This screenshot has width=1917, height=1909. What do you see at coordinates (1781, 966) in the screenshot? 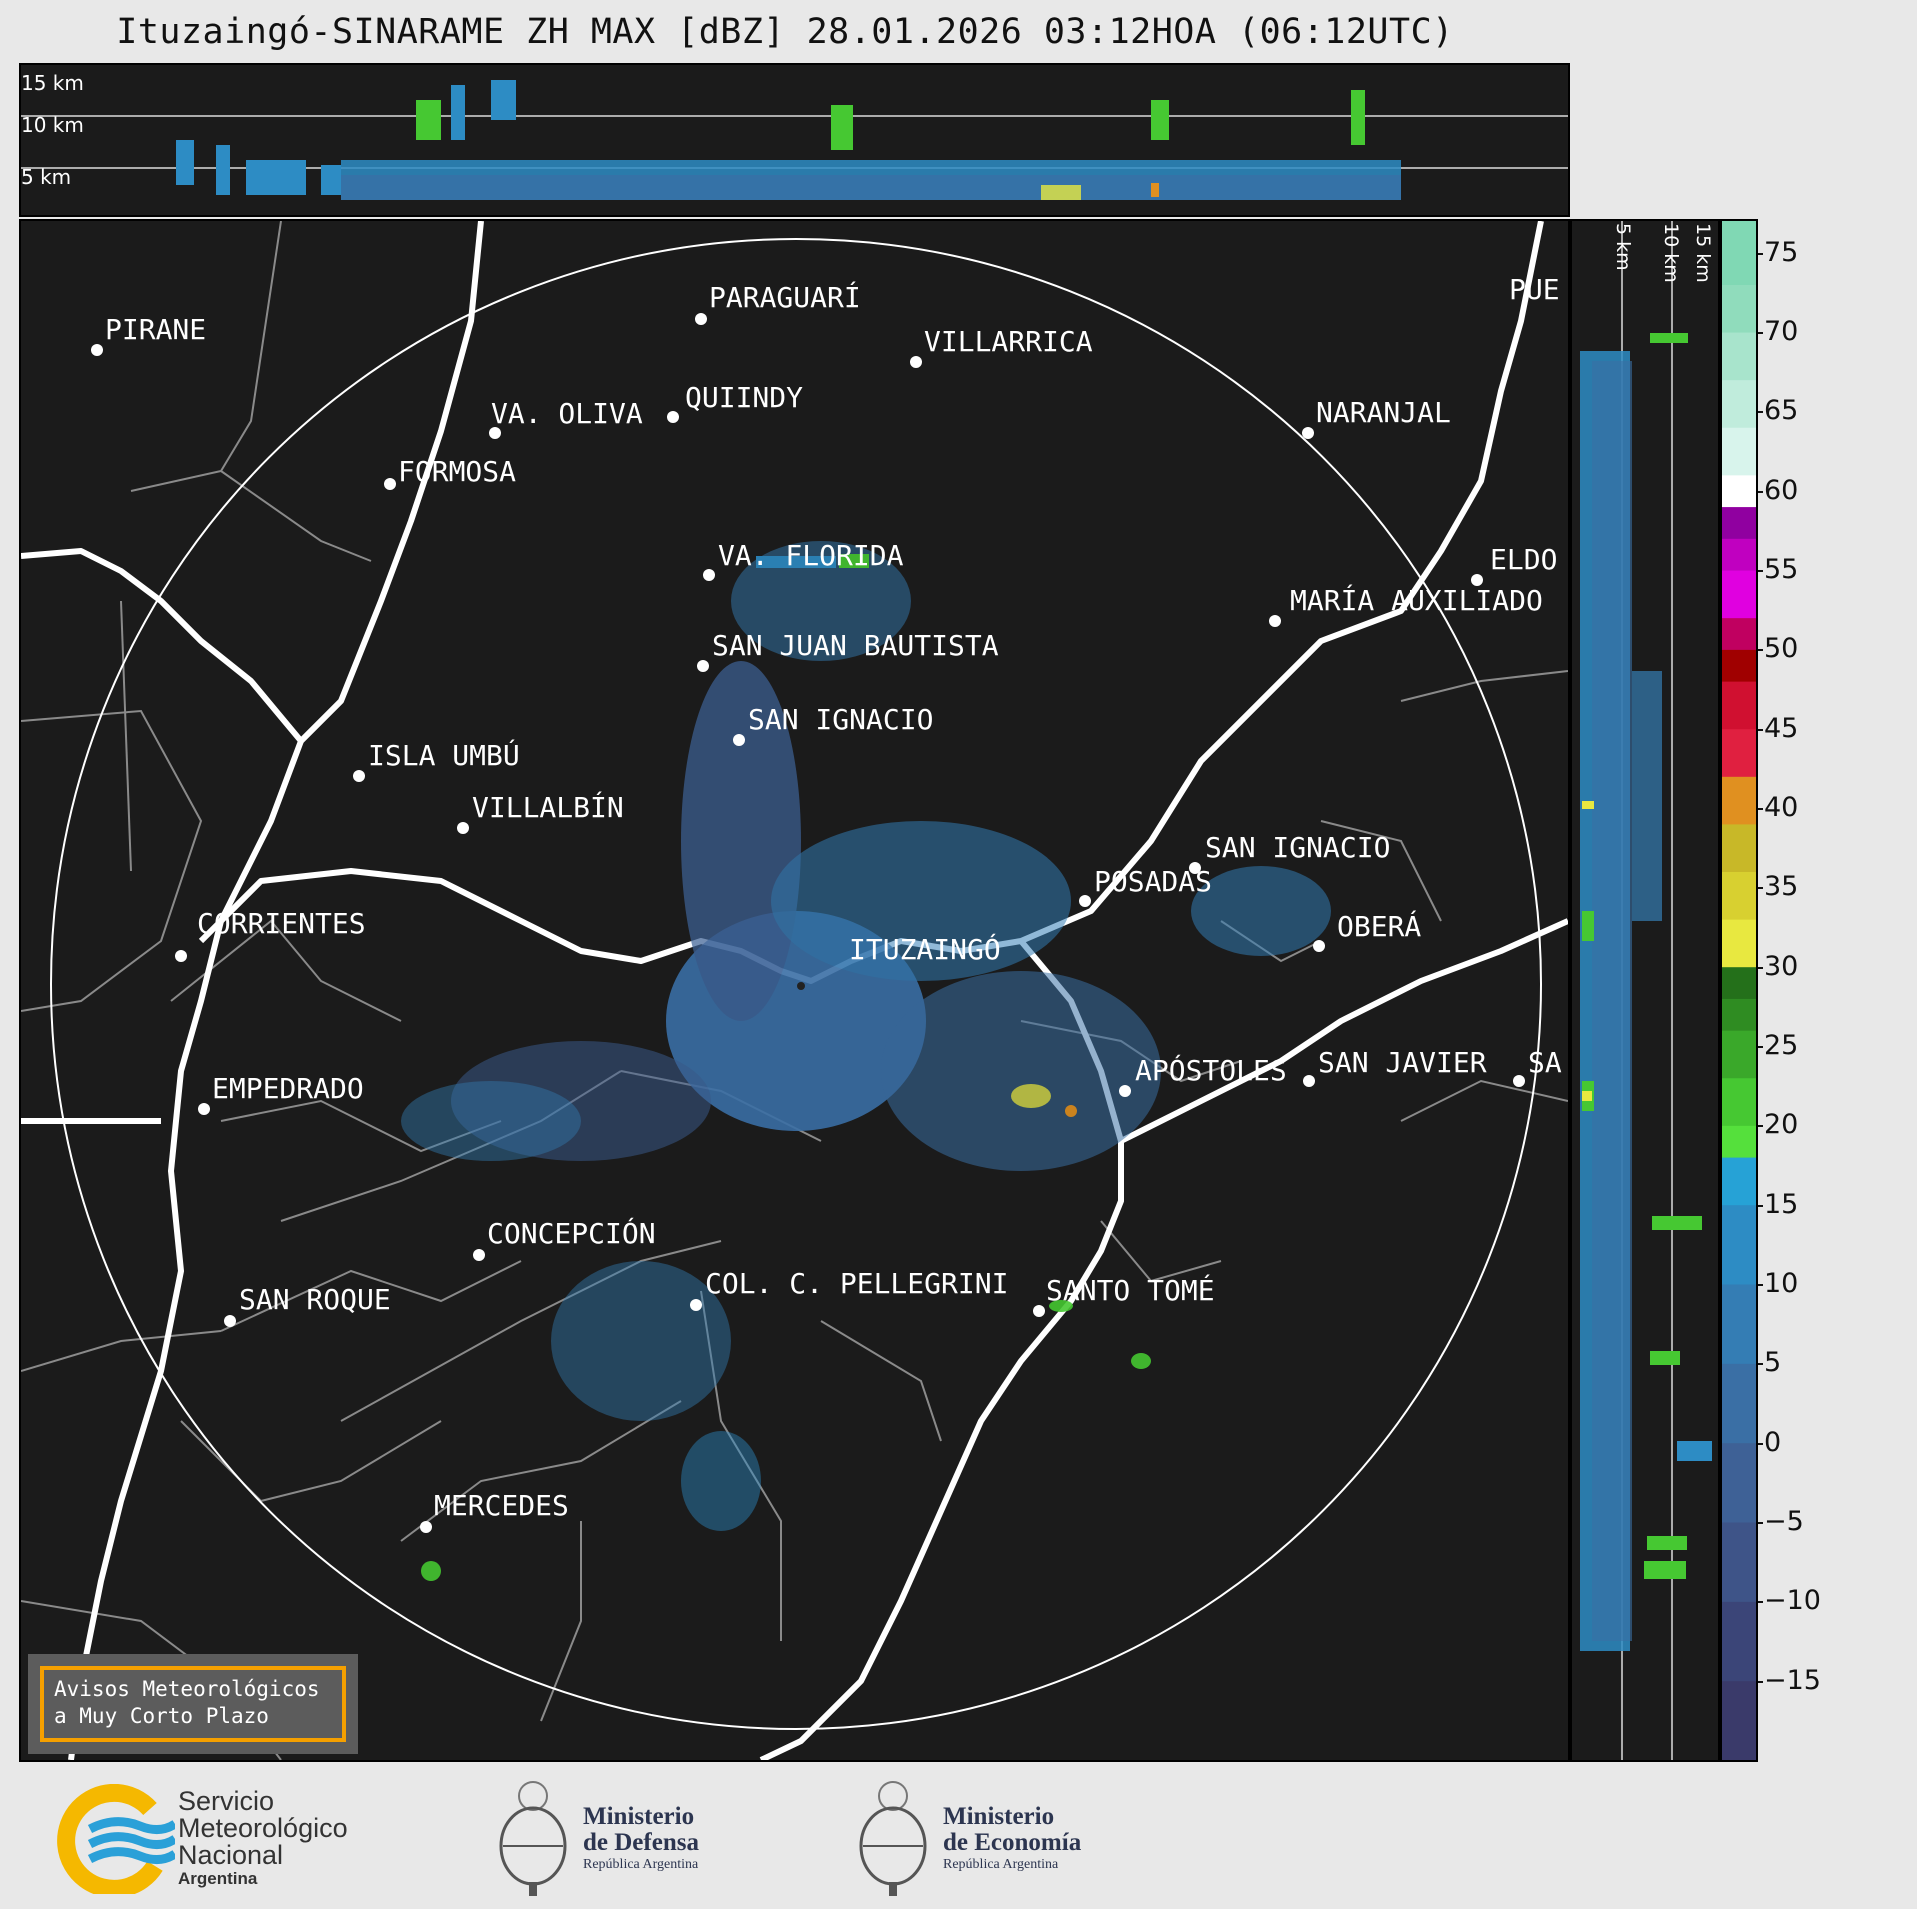
I see `colorbar-tick-label: 30` at bounding box center [1781, 966].